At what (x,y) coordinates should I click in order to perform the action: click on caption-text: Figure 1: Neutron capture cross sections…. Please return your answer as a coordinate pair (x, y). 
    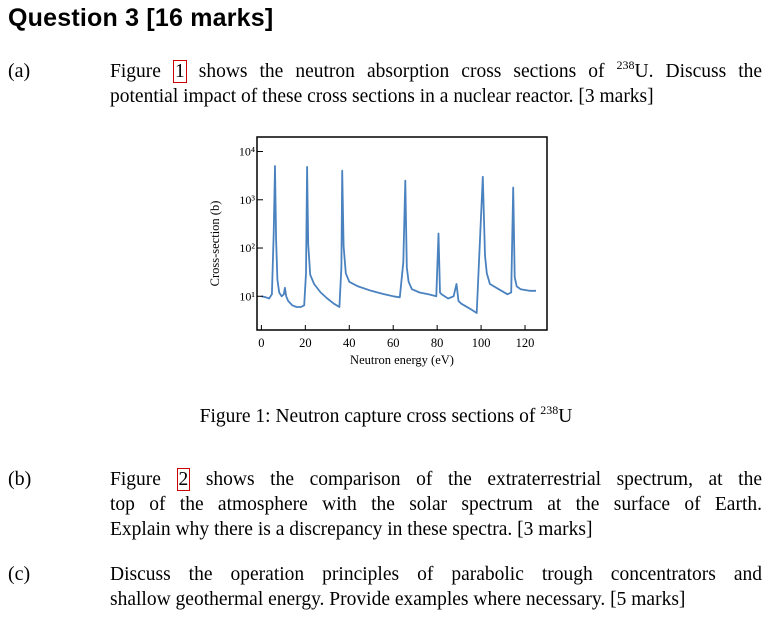
    Looking at the image, I should click on (367, 416).